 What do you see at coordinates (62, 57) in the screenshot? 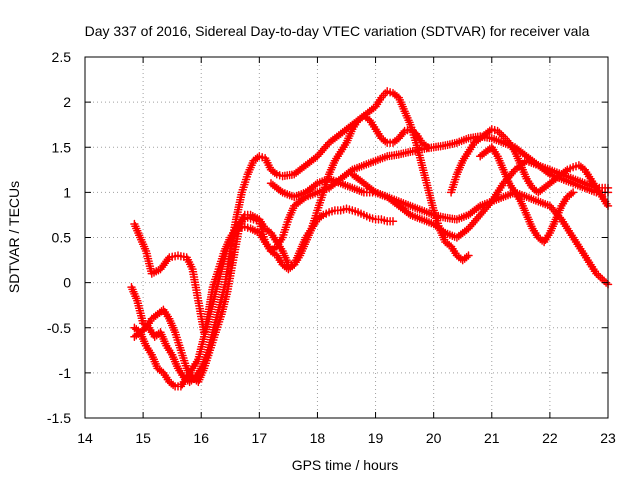
I see `y-tick-label: 2.5` at bounding box center [62, 57].